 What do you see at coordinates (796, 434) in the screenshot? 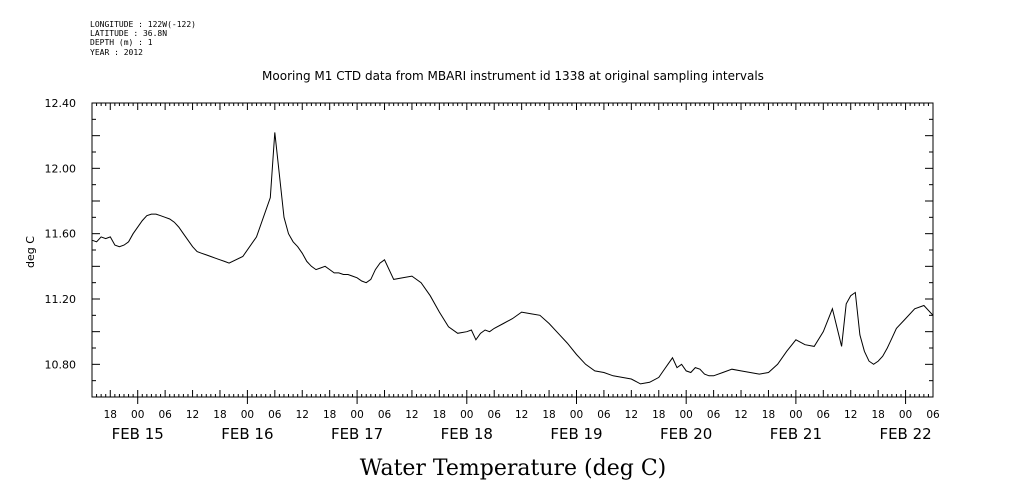
I see `x-day-label: FEB 21` at bounding box center [796, 434].